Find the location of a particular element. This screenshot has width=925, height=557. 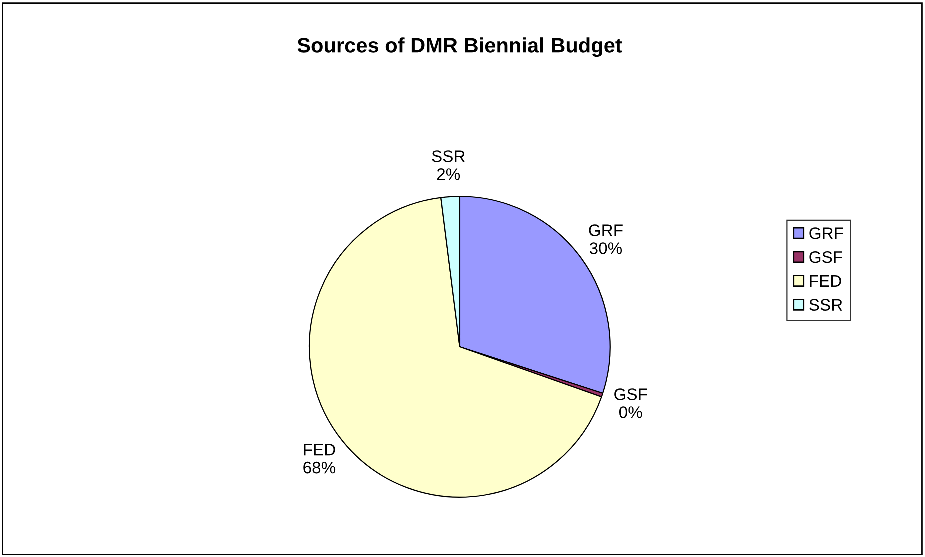

slice-label: SSR is located at coordinates (448, 156).